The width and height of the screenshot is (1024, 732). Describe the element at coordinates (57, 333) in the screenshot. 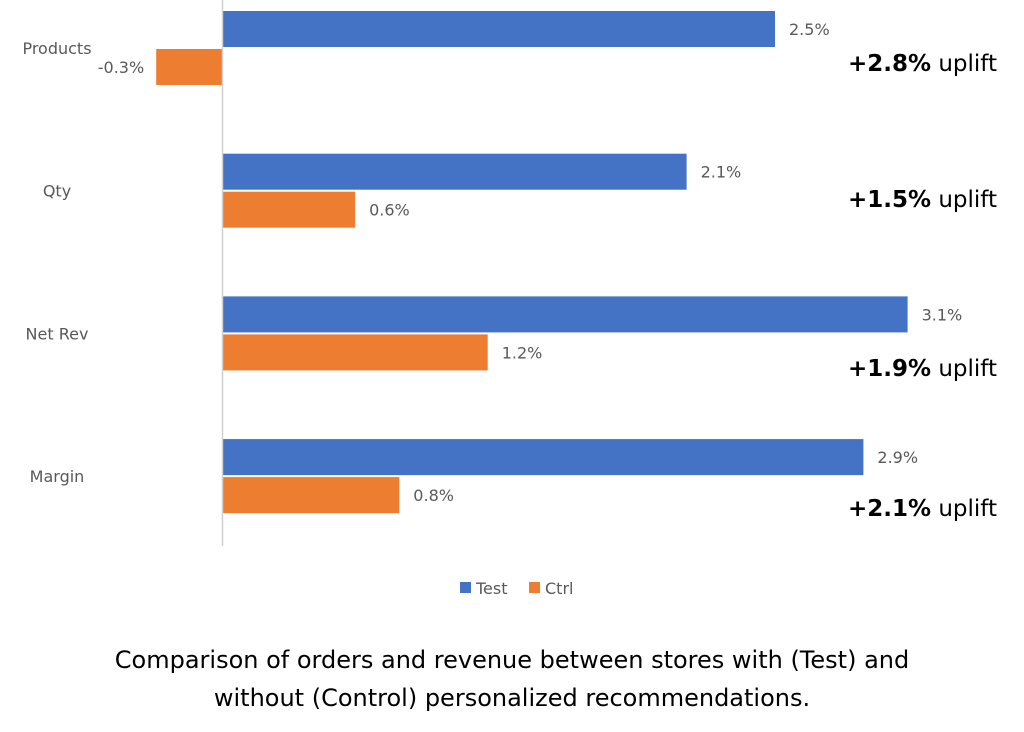

I see `category-label: Net Rev` at that location.